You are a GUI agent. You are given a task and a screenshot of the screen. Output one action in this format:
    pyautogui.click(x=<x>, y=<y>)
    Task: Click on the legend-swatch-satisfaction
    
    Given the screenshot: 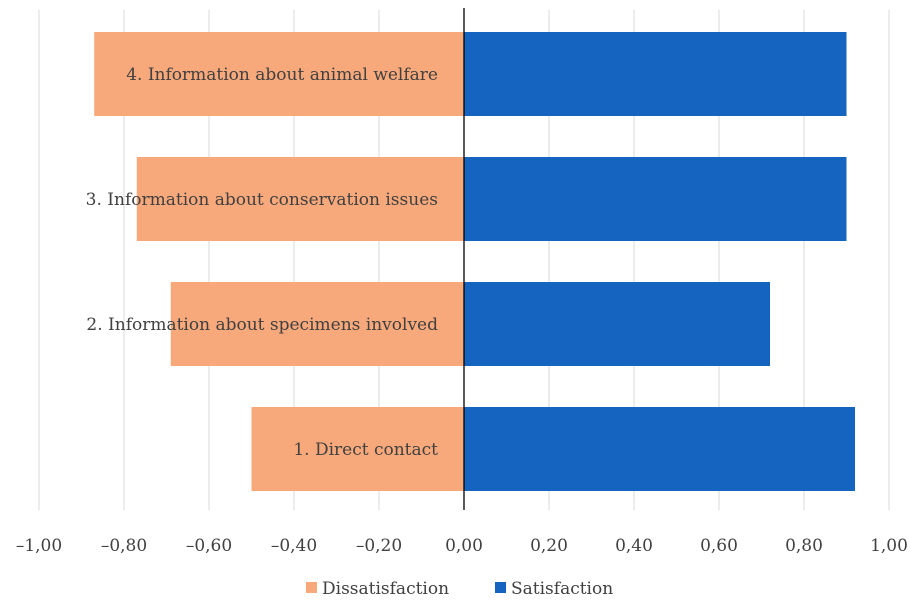 What is the action you would take?
    pyautogui.click(x=500, y=587)
    